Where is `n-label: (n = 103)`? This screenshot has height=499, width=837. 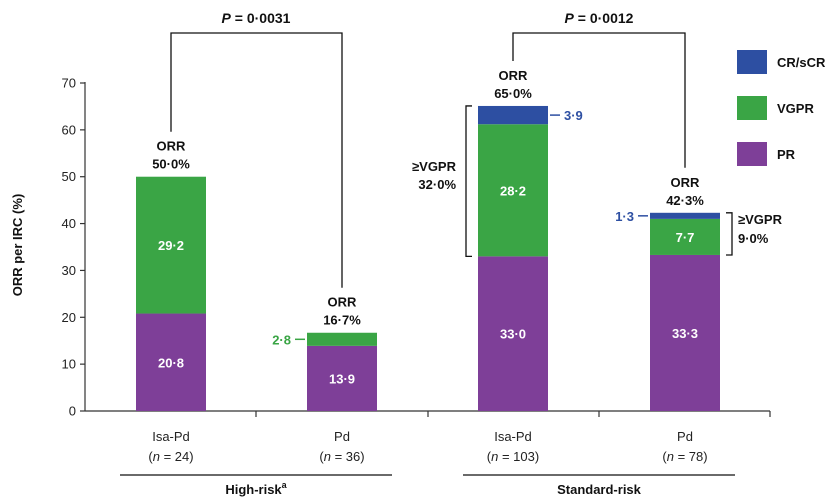 n-label: (n = 103) is located at coordinates (513, 456).